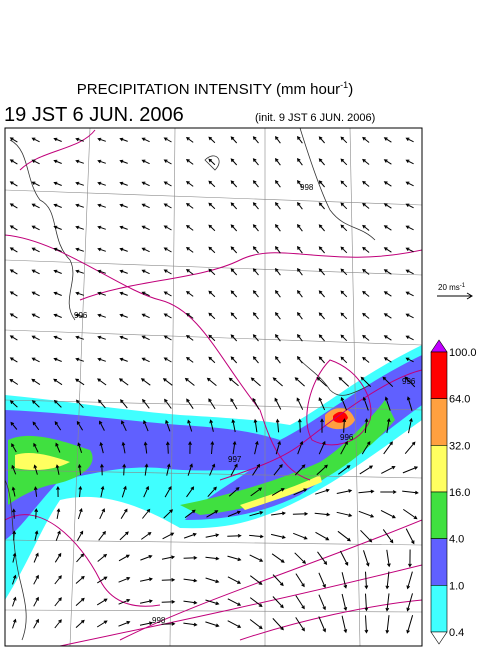  What do you see at coordinates (235, 459) in the screenshot?
I see `isobar-label: 997` at bounding box center [235, 459].